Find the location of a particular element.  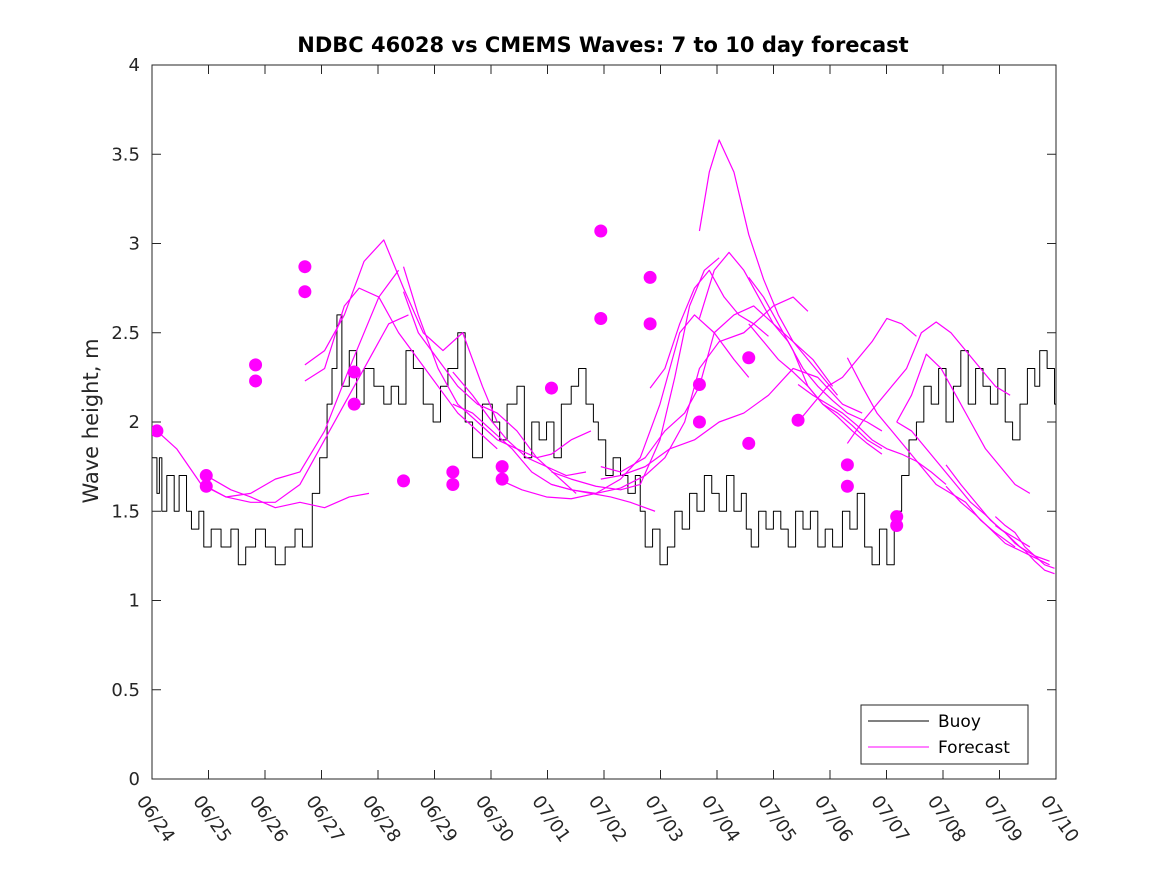

y-tick-label: 4 is located at coordinates (134, 65).